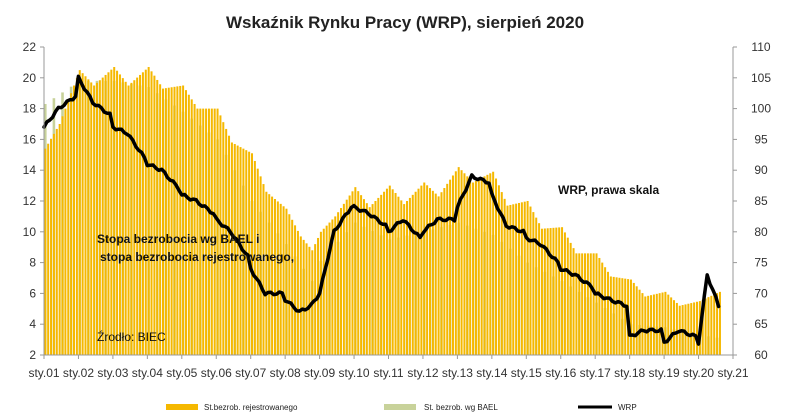 The height and width of the screenshot is (420, 799). What do you see at coordinates (627, 407) in the screenshot?
I see `legend-label-wrp: WRP` at bounding box center [627, 407].